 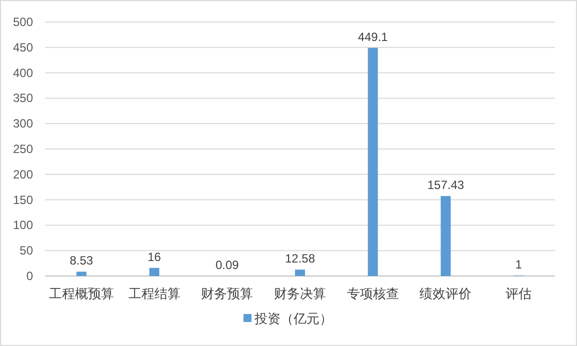 I want to click on y-tick-label: 0, so click(x=30, y=276).